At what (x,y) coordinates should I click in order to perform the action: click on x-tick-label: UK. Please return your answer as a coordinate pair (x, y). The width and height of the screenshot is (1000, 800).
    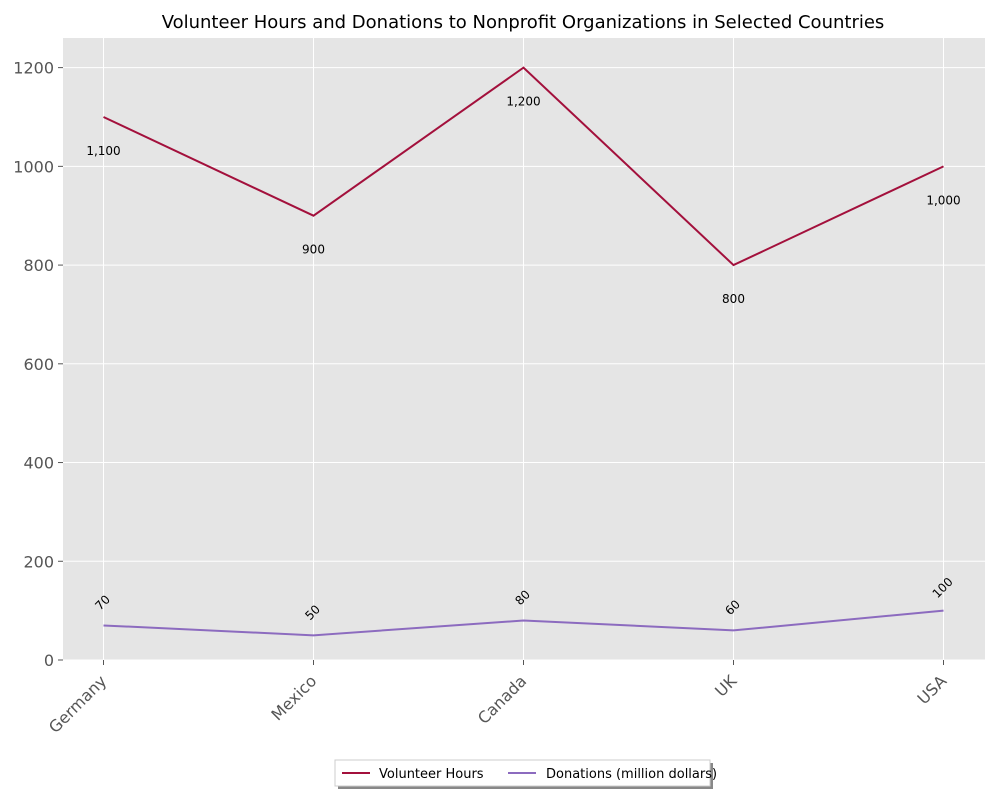
    Looking at the image, I should click on (725, 685).